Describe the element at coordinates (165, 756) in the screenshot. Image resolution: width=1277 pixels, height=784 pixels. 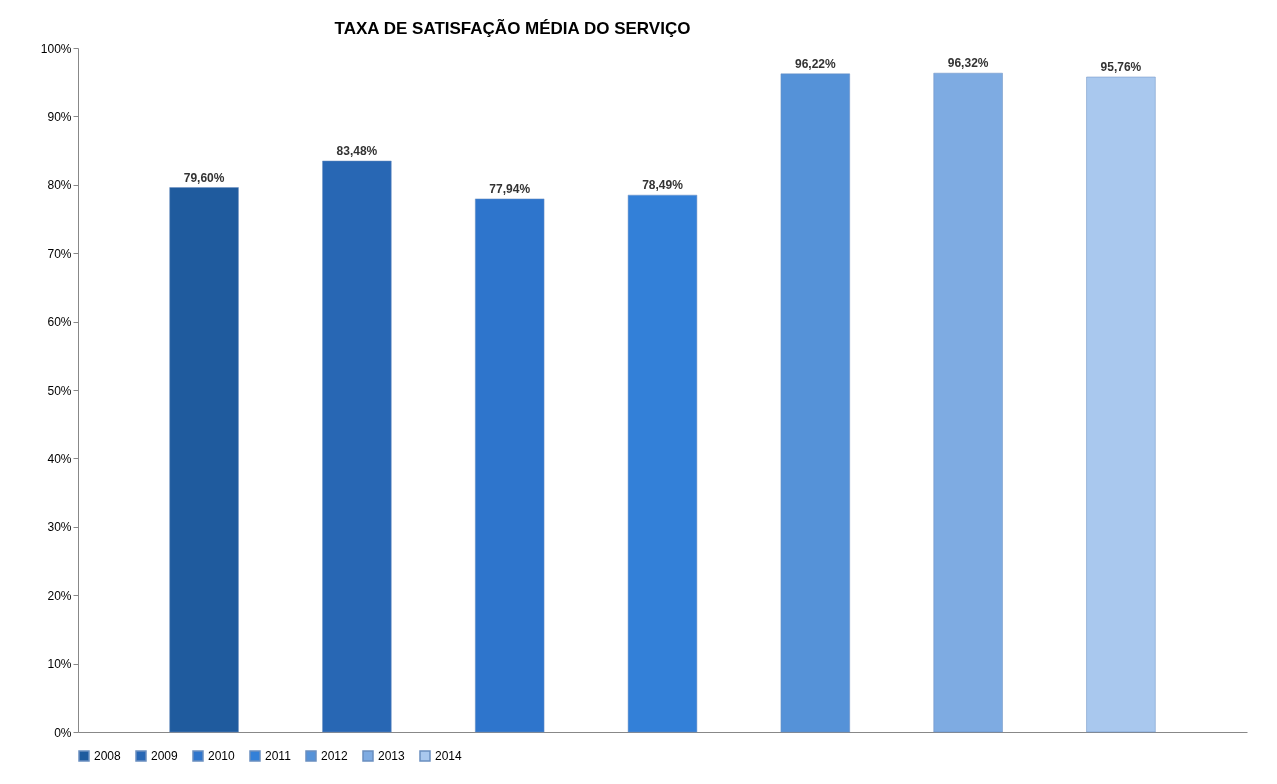
I see `legend-label: 2009` at that location.